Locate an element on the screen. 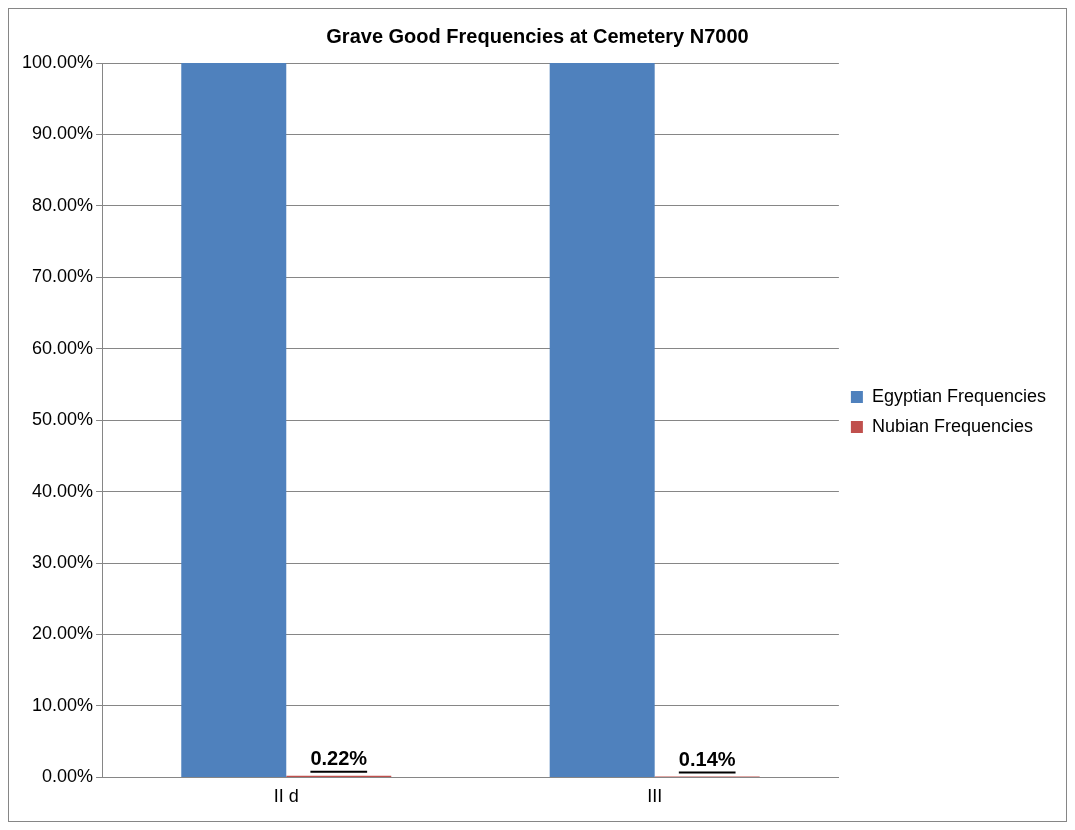 The width and height of the screenshot is (1075, 830). x-tick-label: II d is located at coordinates (286, 796).